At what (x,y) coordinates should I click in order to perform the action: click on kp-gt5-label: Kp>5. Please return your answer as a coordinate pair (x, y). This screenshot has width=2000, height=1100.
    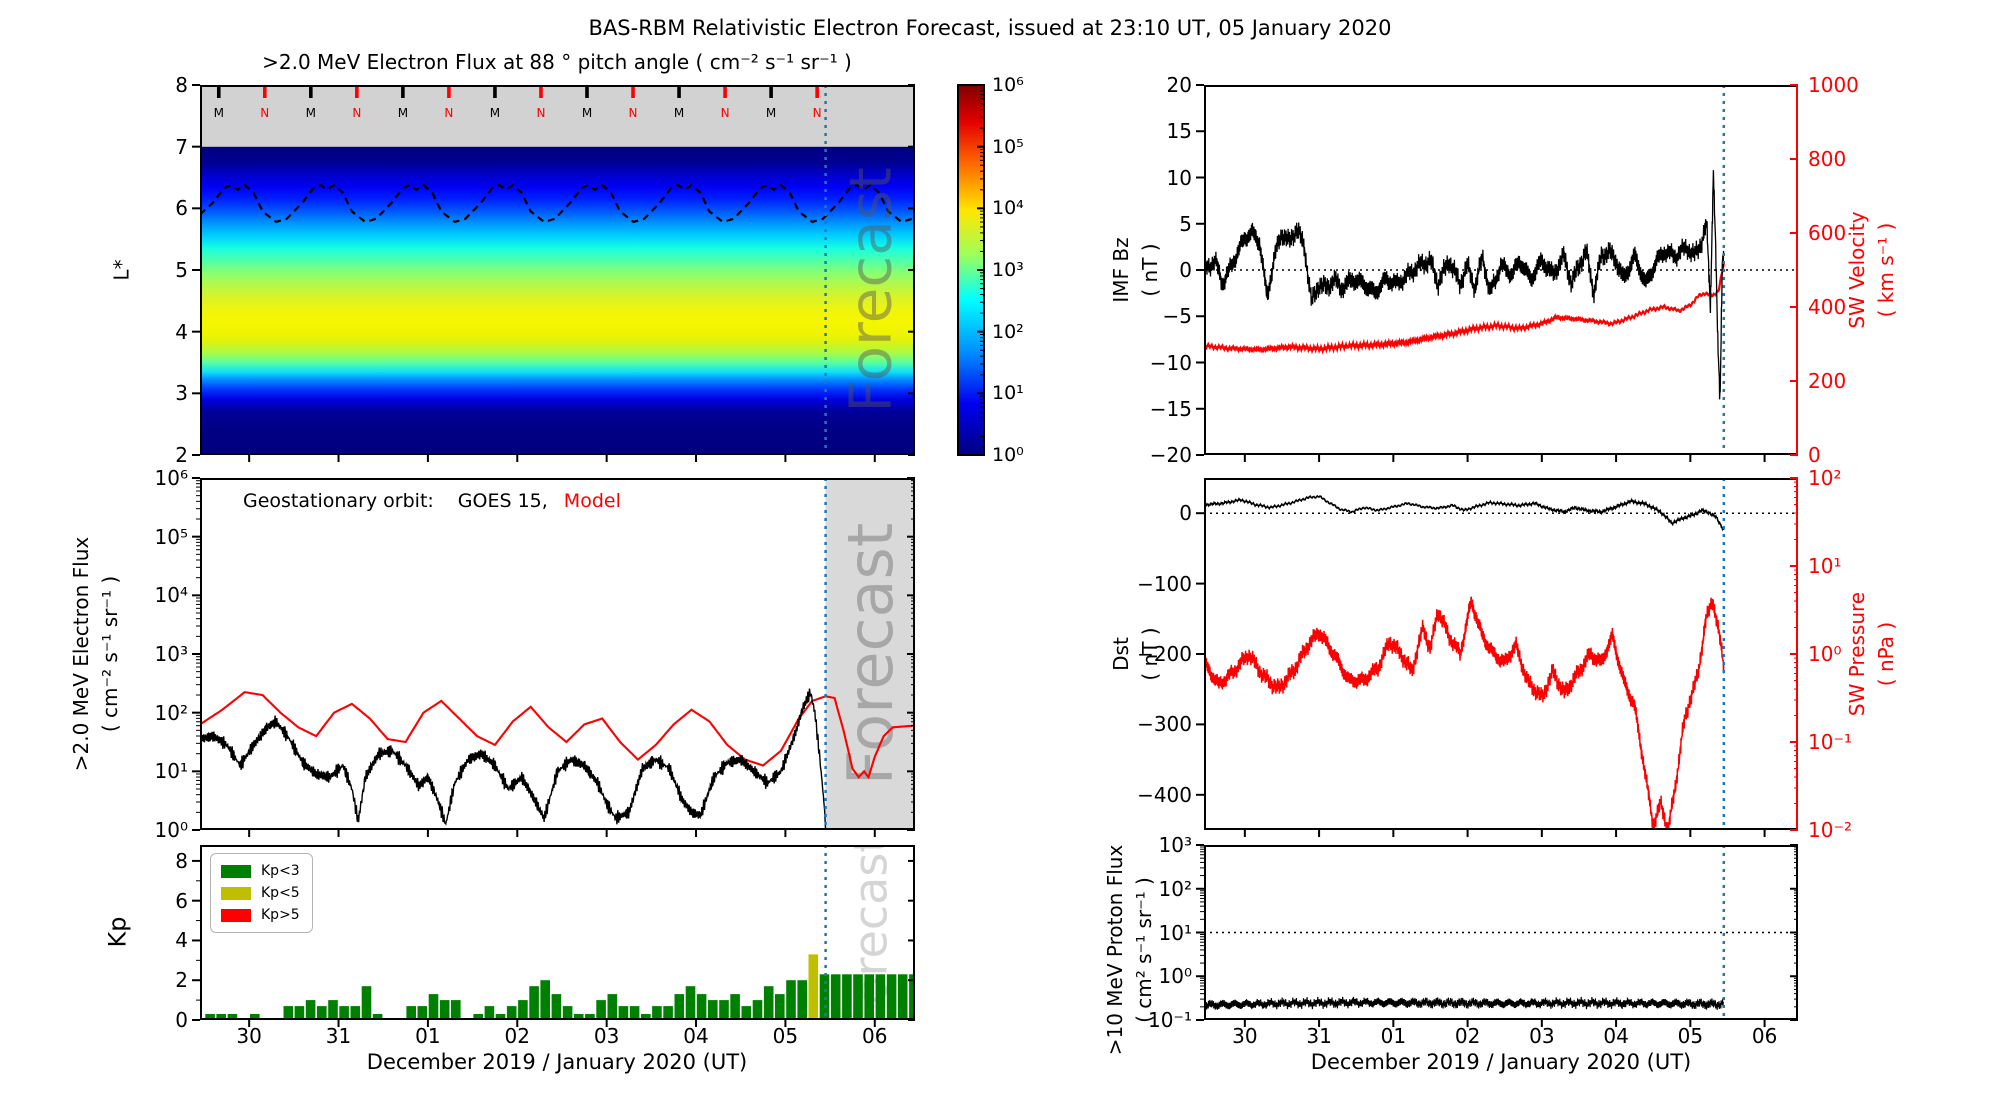
    Looking at the image, I should click on (280, 915).